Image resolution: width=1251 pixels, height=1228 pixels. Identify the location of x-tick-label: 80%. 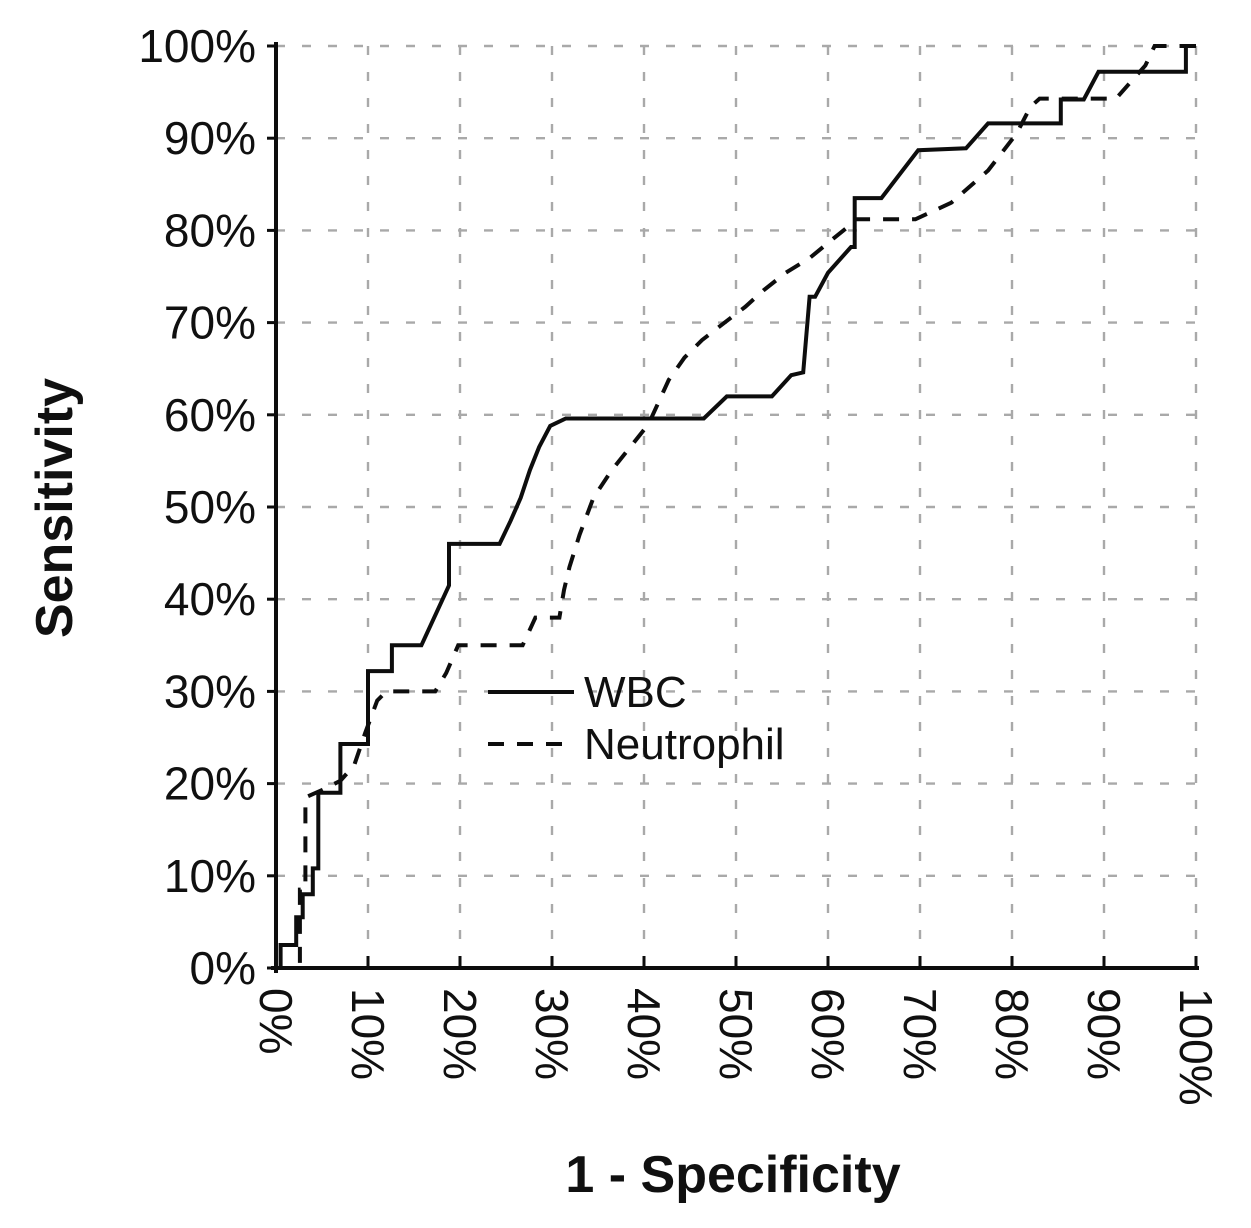
(1012, 1034).